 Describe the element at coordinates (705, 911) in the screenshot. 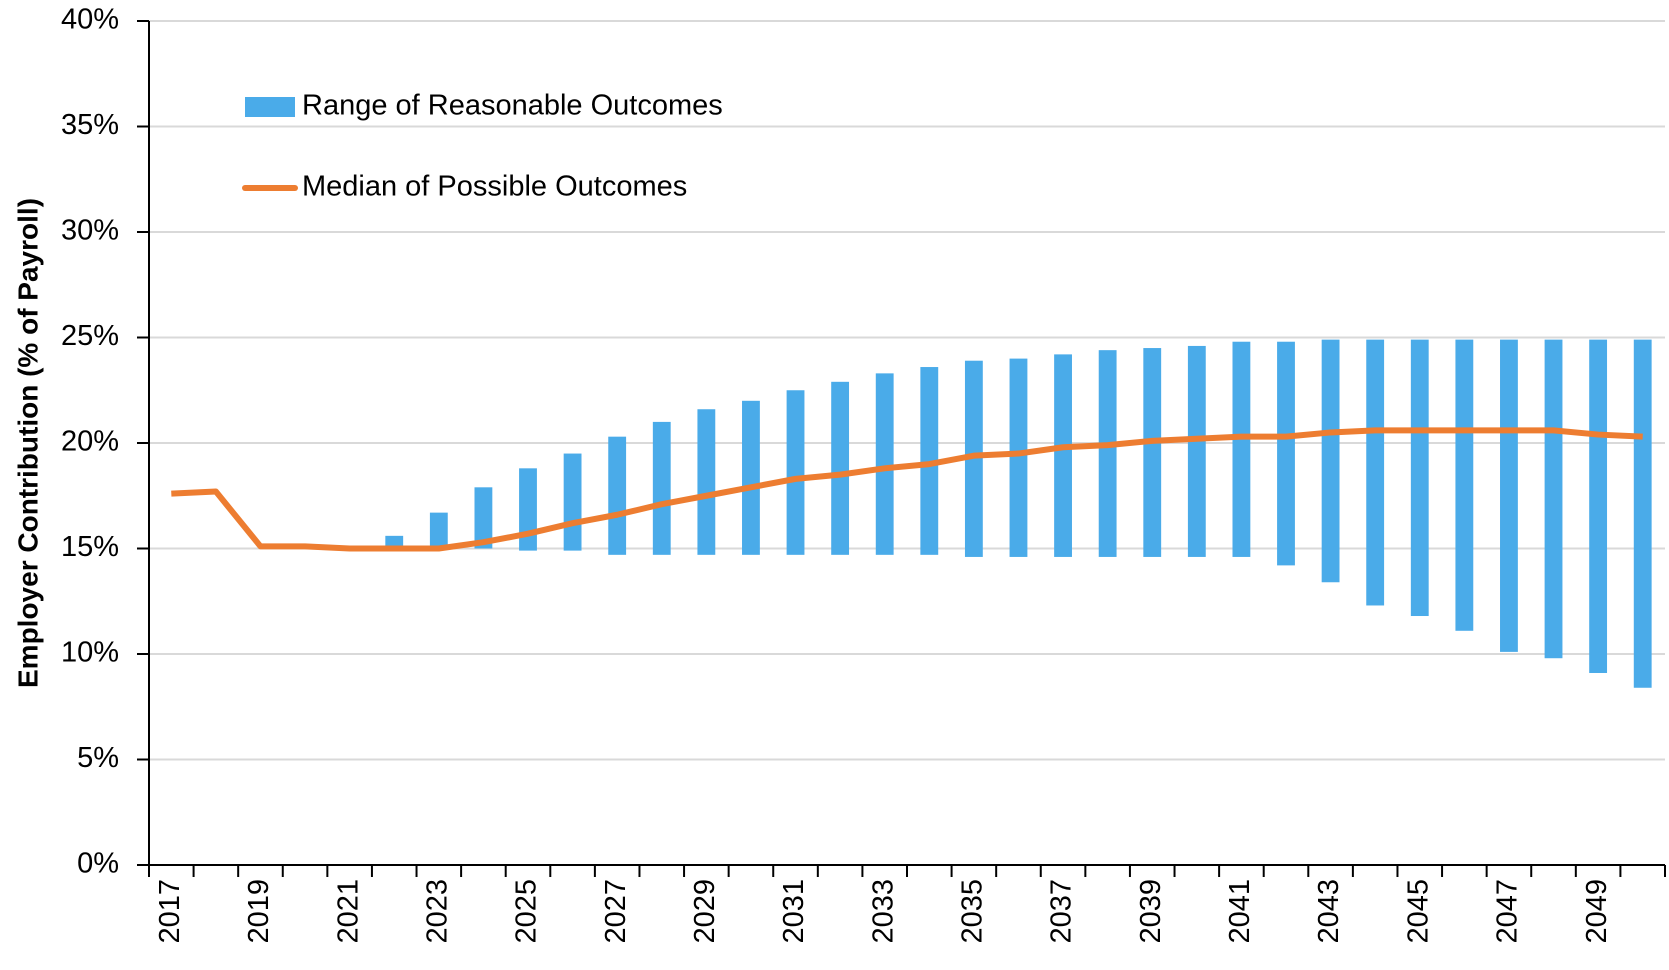

I see `x-tick-label: 2029` at that location.